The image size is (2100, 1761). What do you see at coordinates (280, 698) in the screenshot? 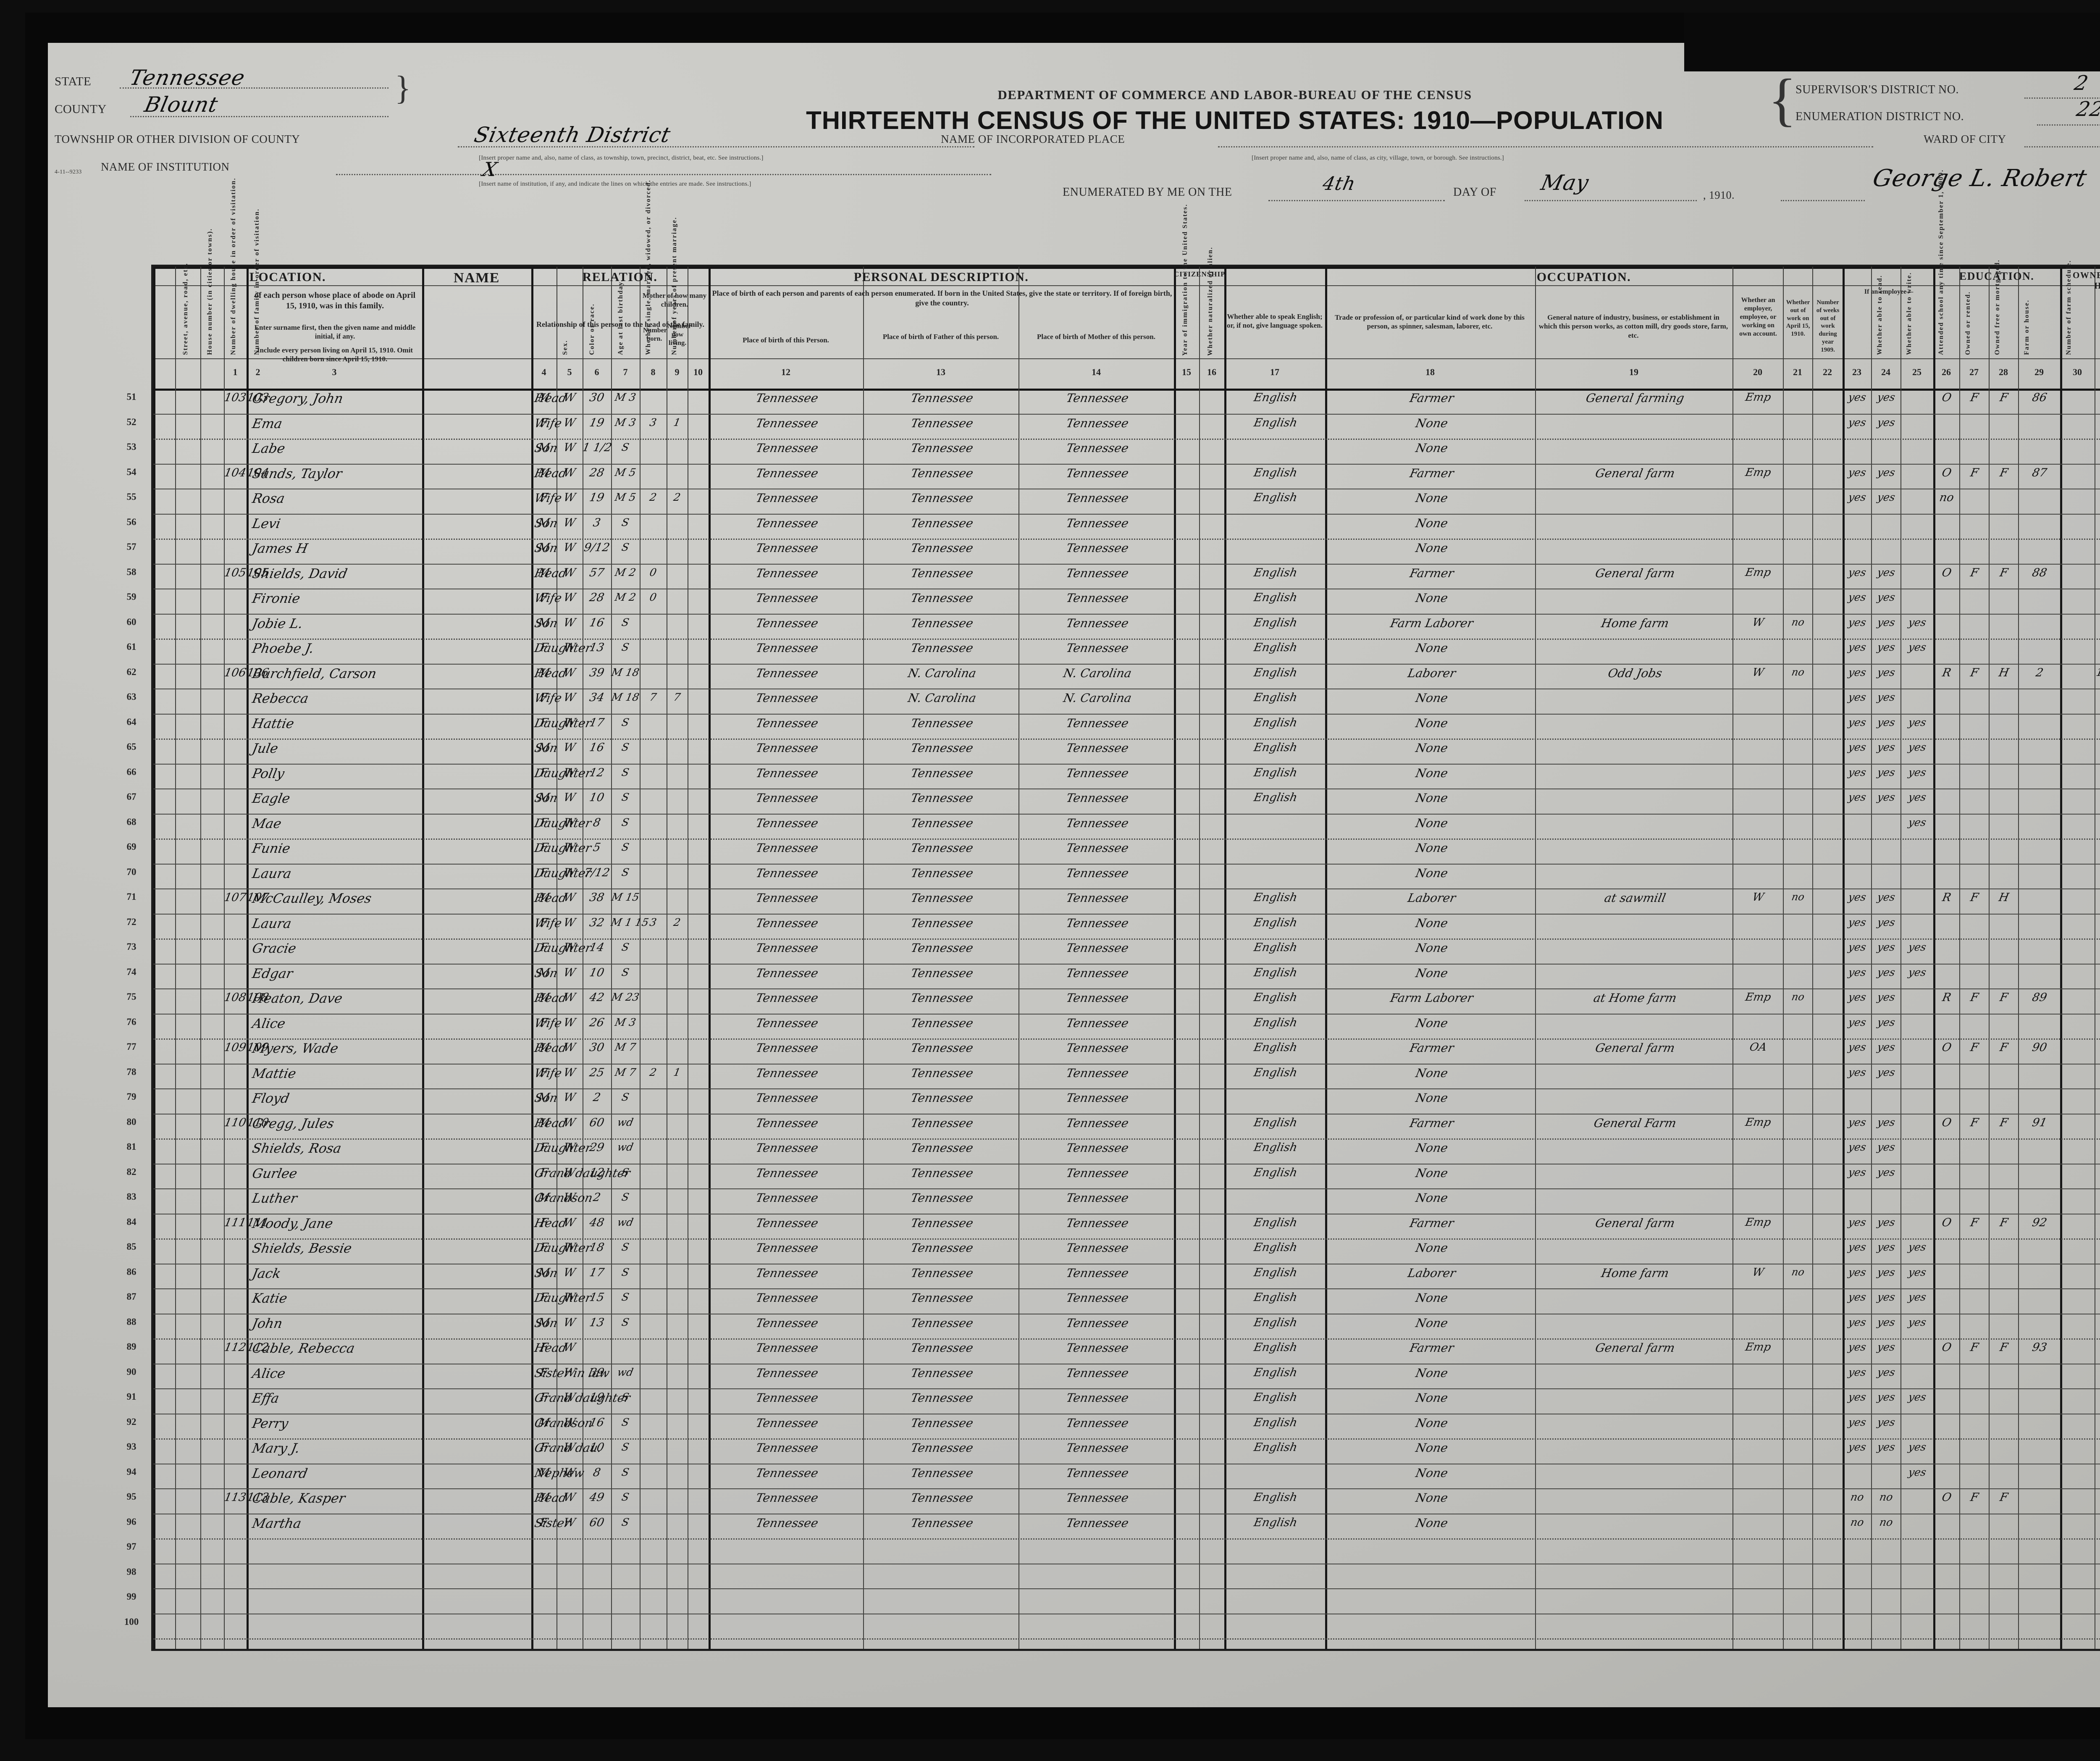
I see `cell-name: Rebecca` at bounding box center [280, 698].